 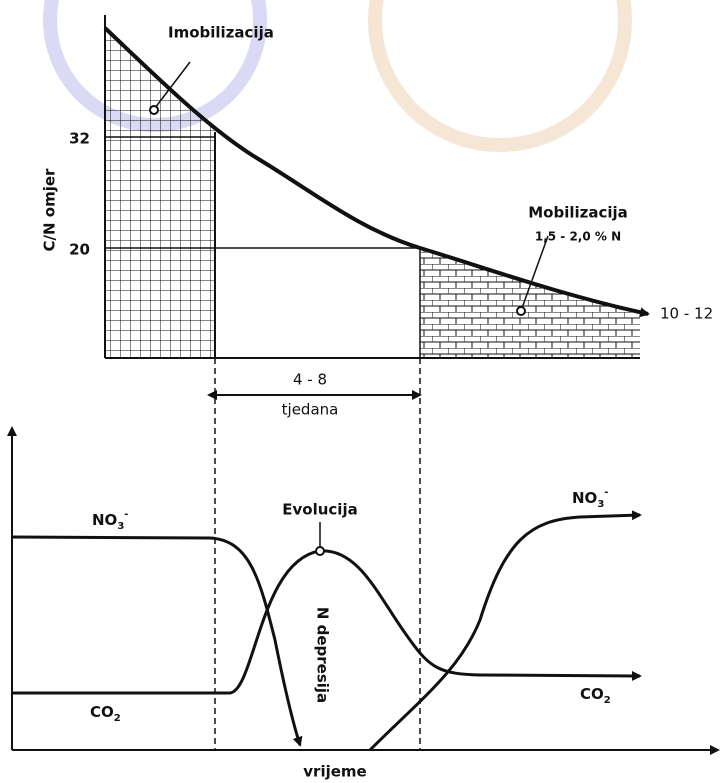 I want to click on axis-label: C/N omjer, so click(x=50, y=210).